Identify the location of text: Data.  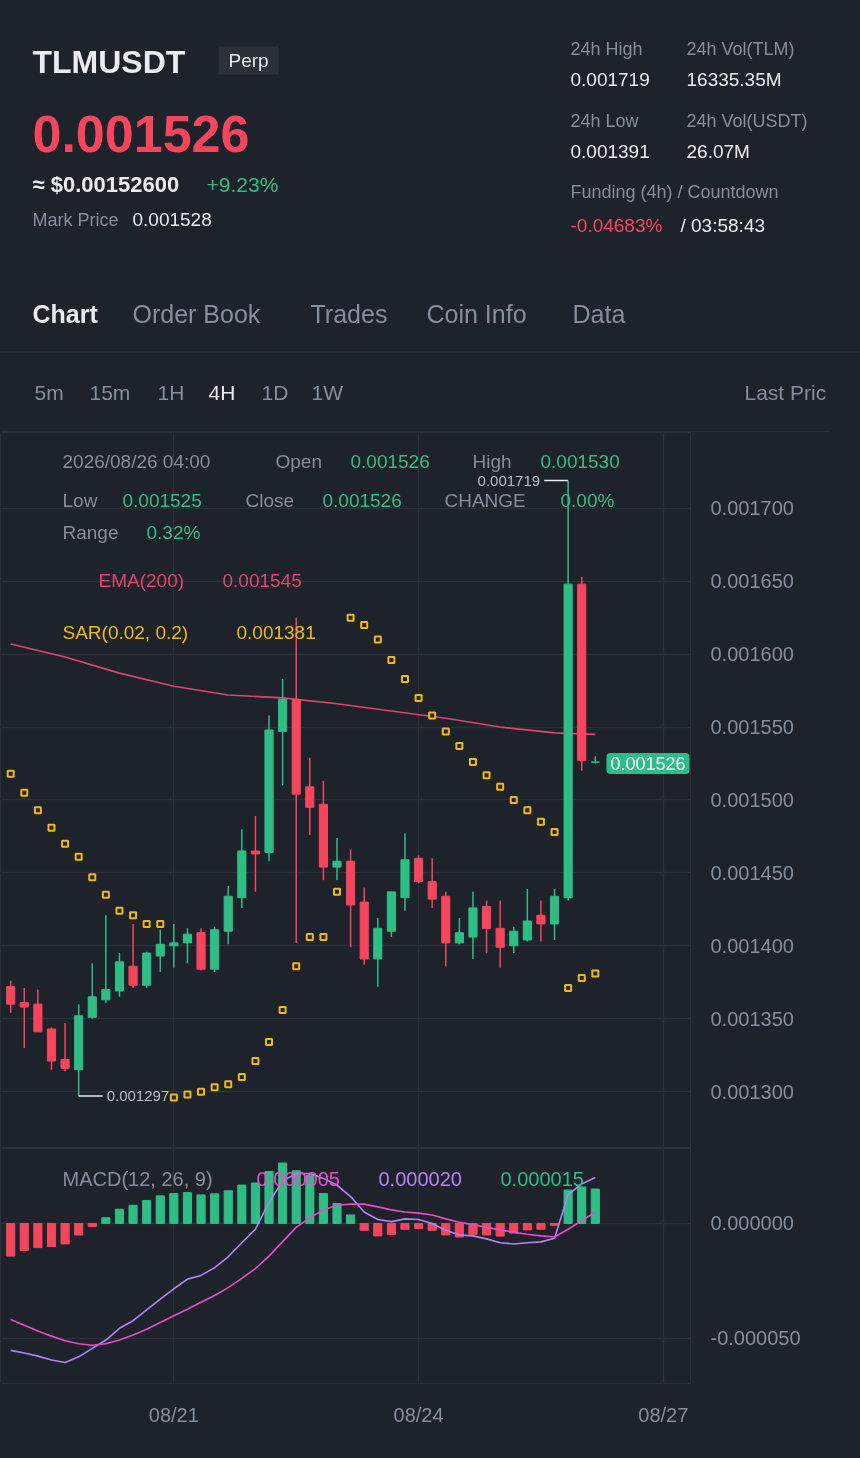
(599, 313).